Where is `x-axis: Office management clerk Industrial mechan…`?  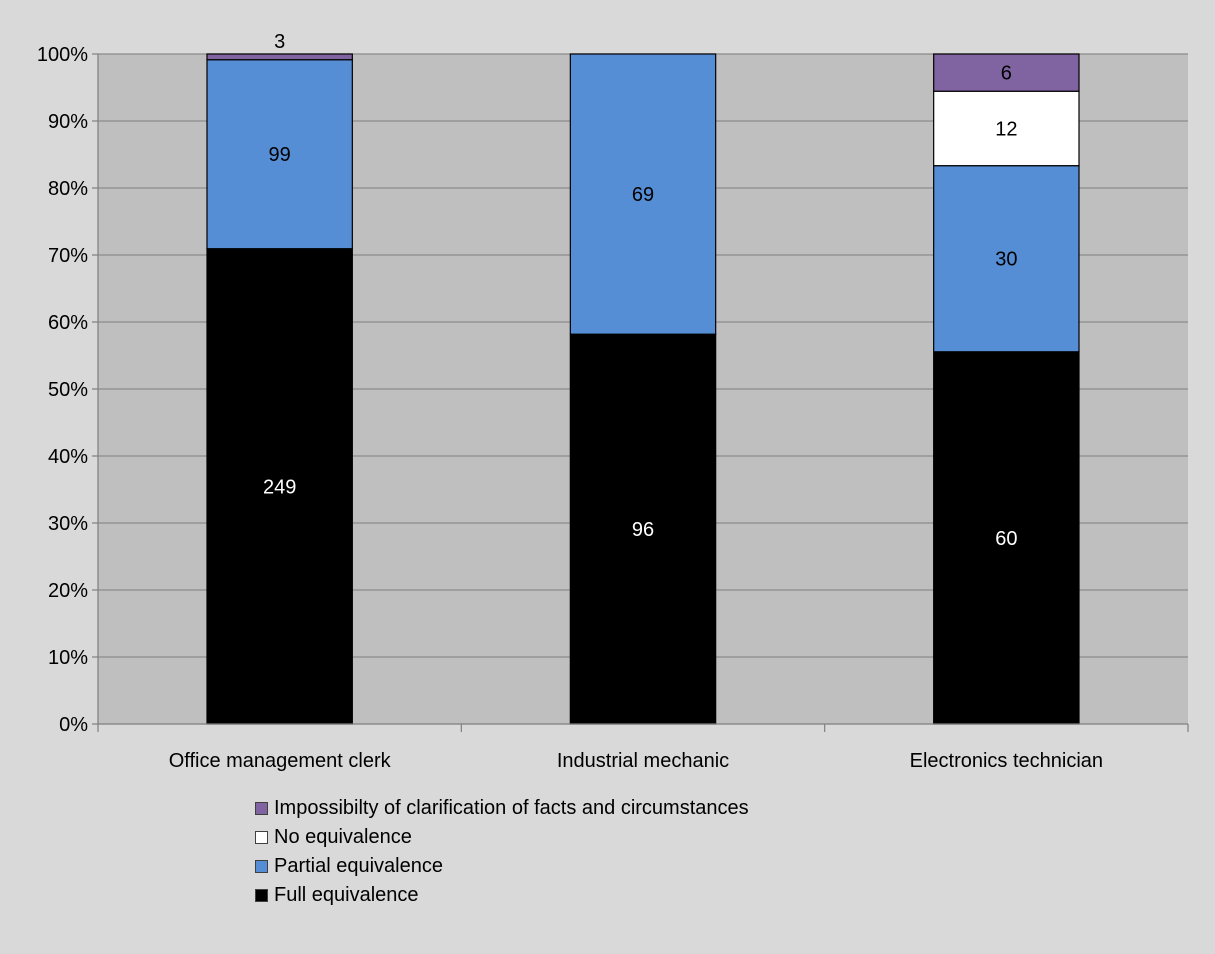 x-axis: Office management clerk Industrial mechan… is located at coordinates (643, 747).